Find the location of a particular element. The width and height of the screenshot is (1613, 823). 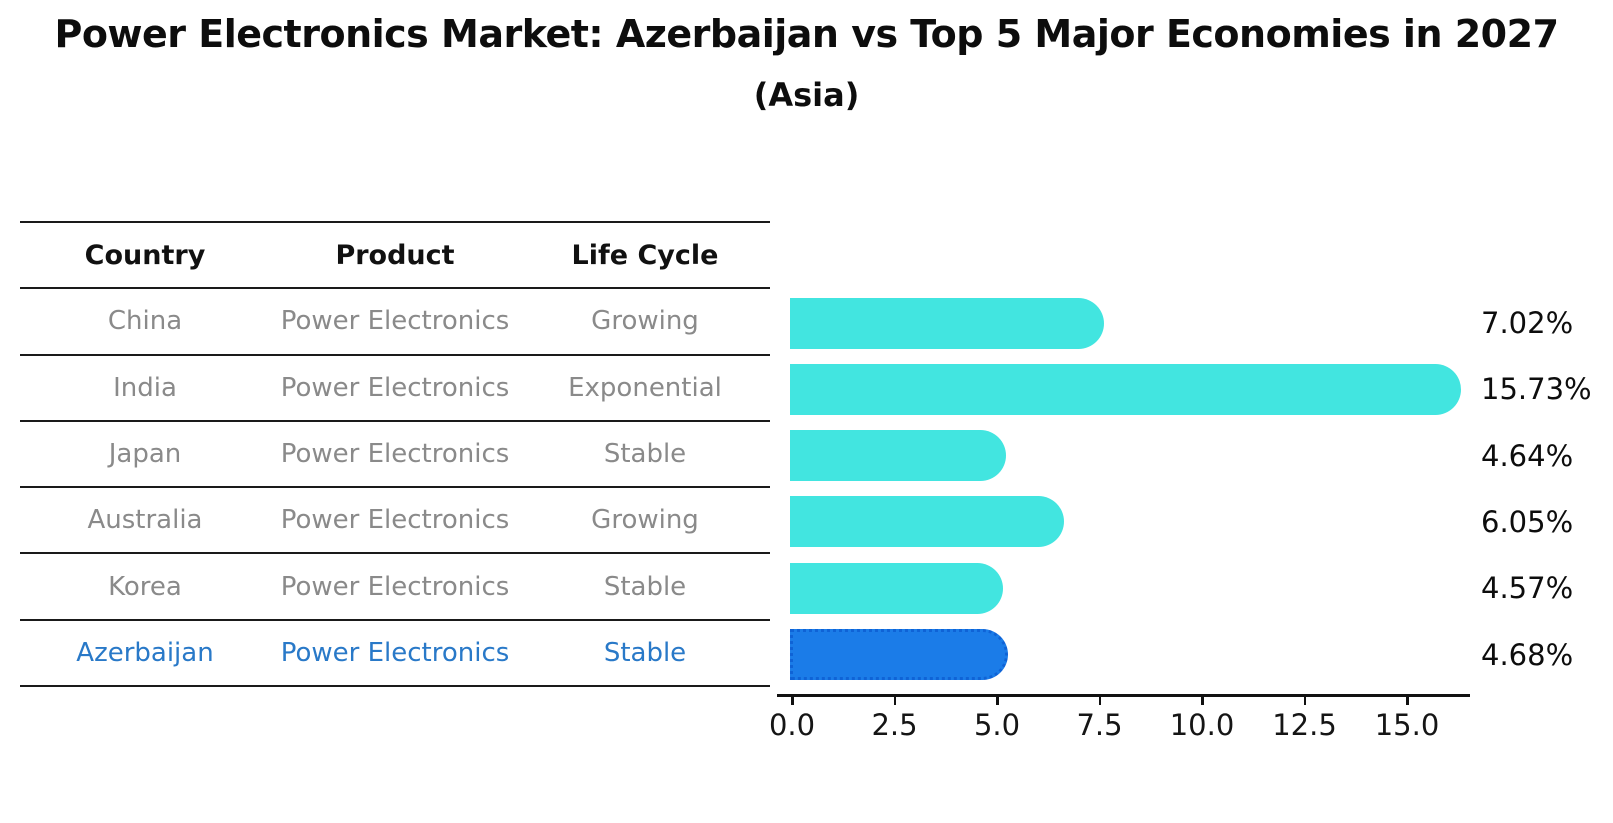

value-label-china: 7.02% is located at coordinates (1527, 323).